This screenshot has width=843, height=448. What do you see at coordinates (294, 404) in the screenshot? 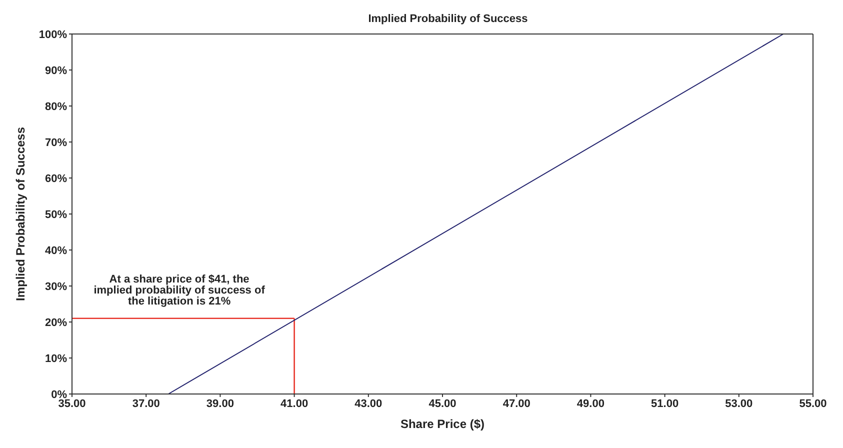
I see `x-tick-label: 41.00` at bounding box center [294, 404].